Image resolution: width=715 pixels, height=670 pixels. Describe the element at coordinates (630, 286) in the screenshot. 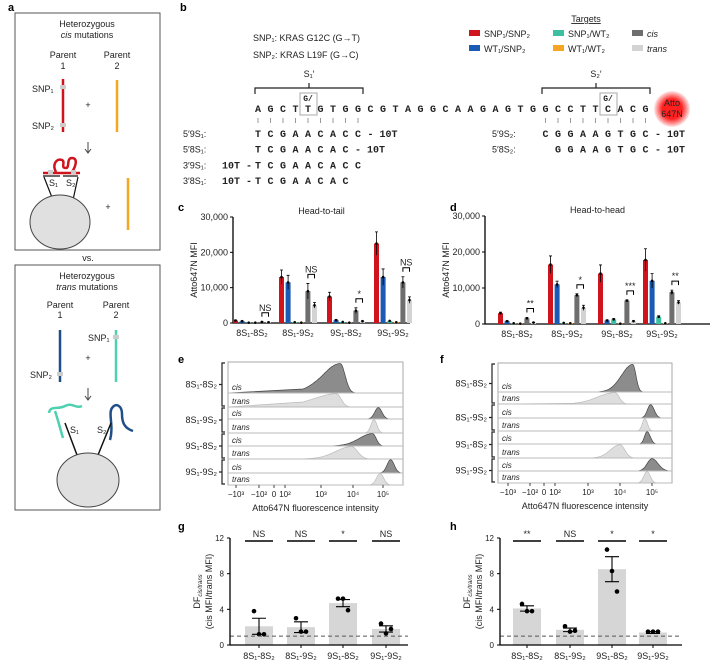

I see `significance-label: ***` at that location.